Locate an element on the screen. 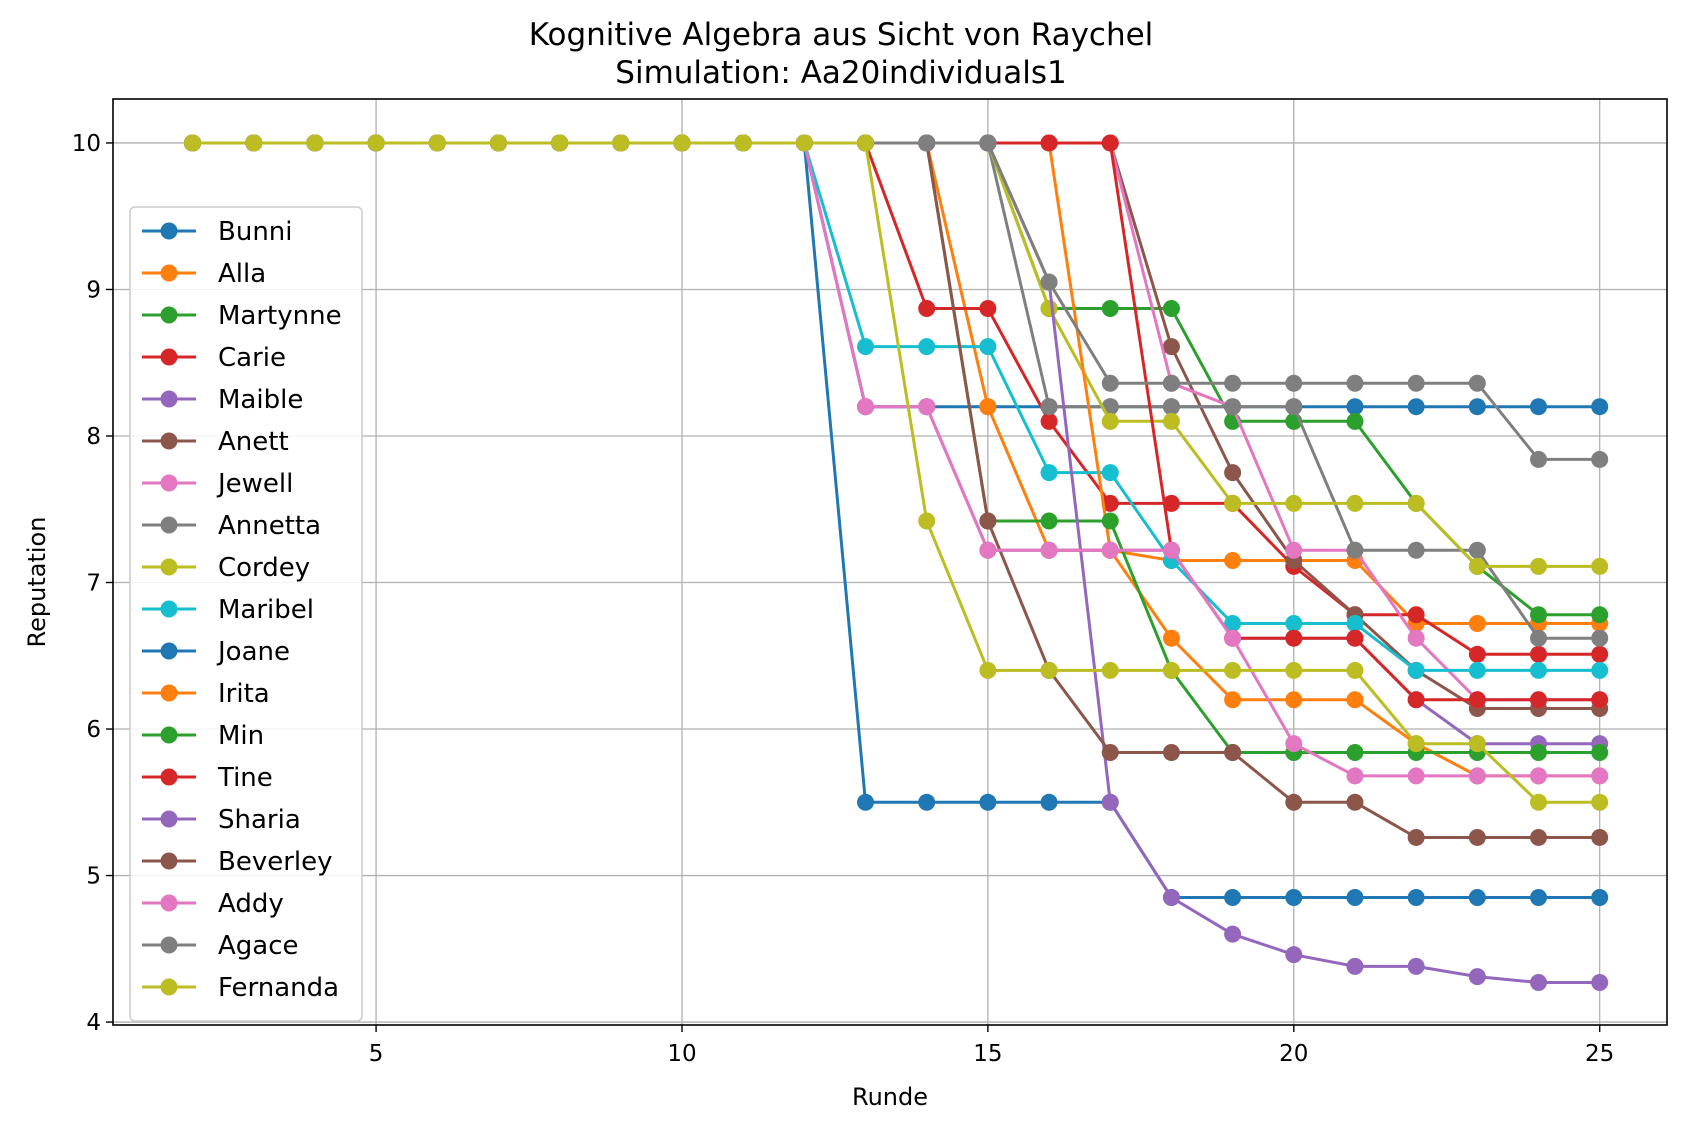  legend-item: Maribel is located at coordinates (228, 610).